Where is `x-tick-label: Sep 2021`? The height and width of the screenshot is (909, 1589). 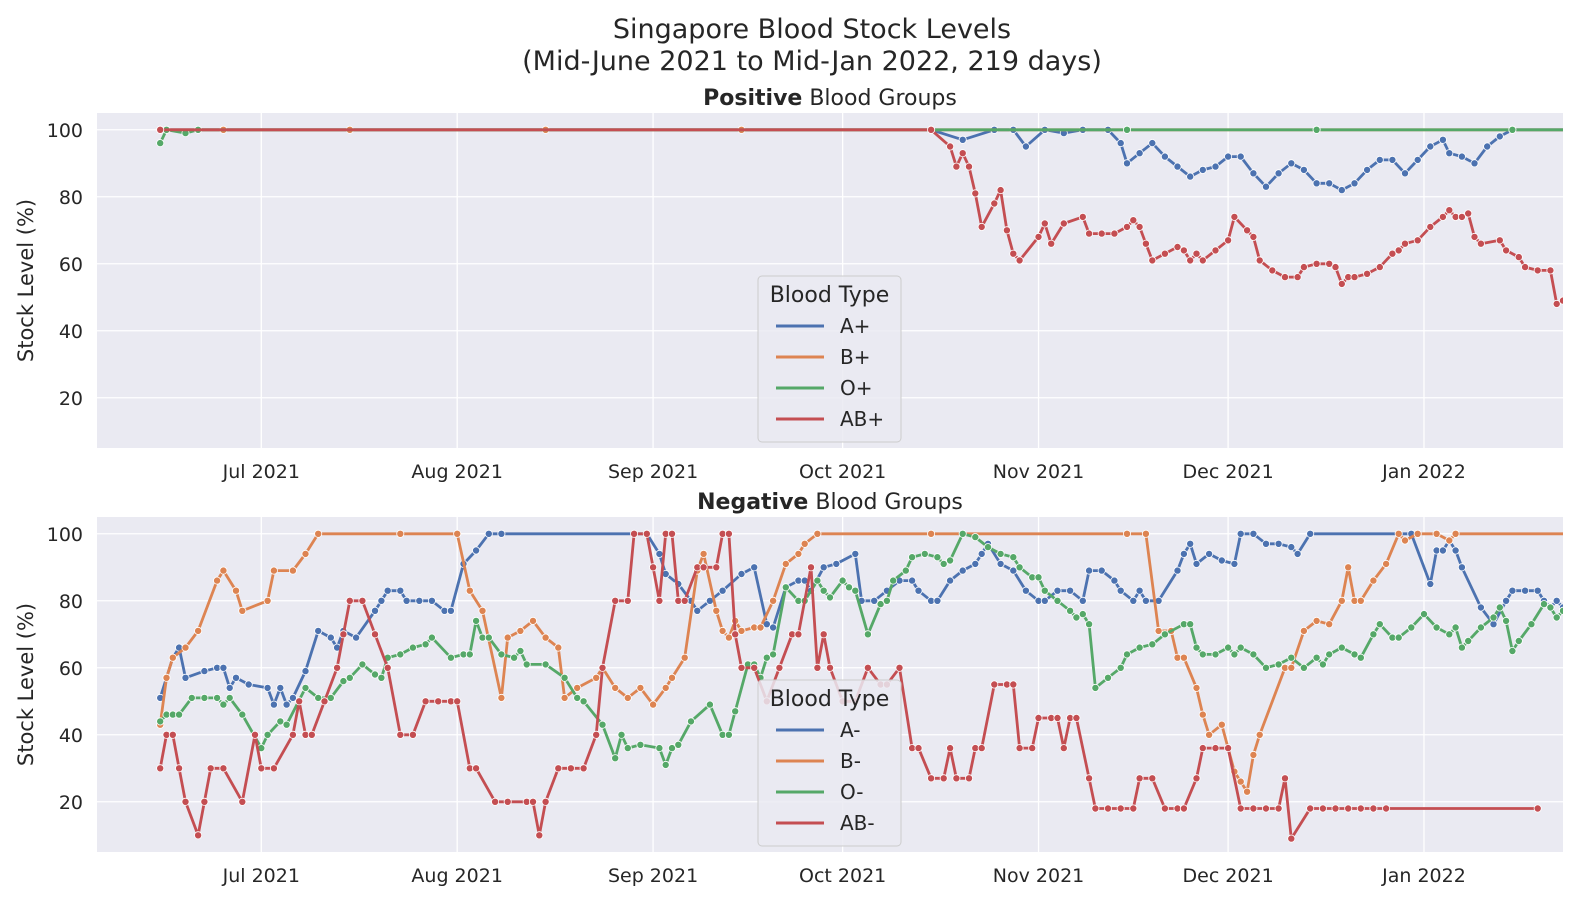
x-tick-label: Sep 2021 is located at coordinates (653, 472).